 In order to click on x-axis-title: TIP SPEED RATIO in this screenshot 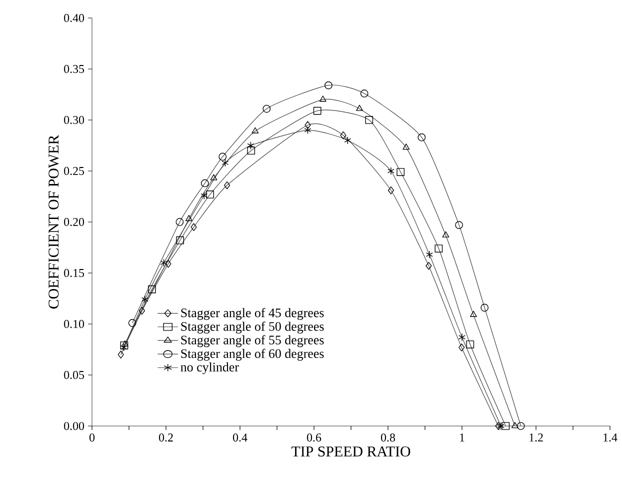, I will do `click(350, 451)`.